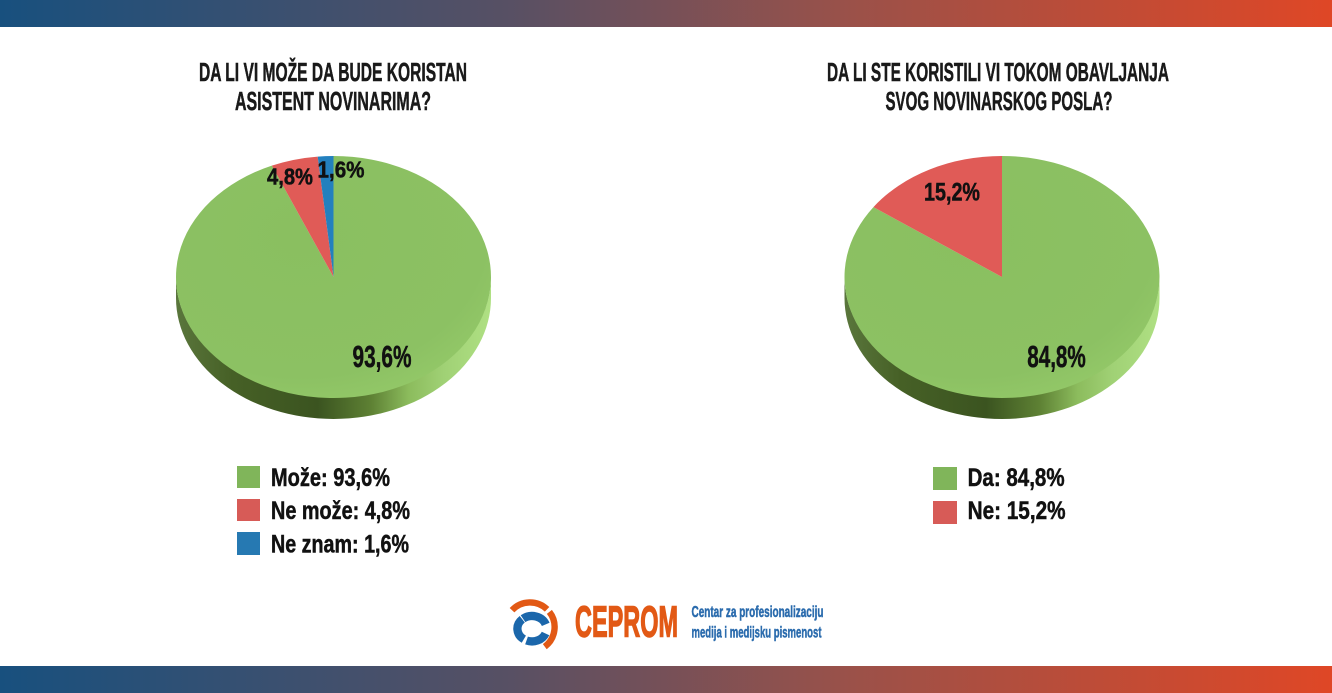 This screenshot has height=693, width=1332. Describe the element at coordinates (1017, 511) in the screenshot. I see `svg-text: Ne: 15,2%` at that location.